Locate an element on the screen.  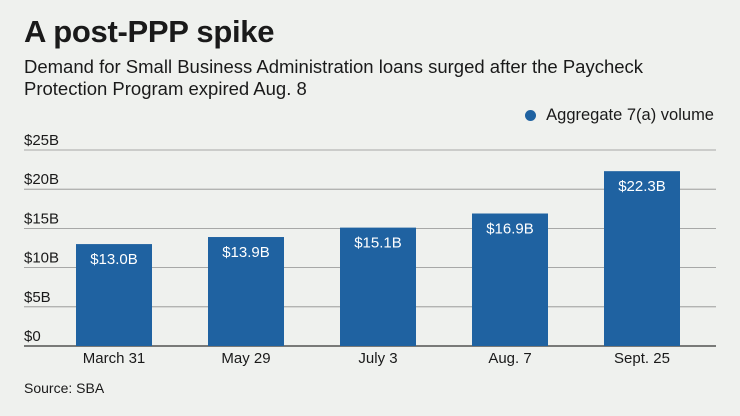
legend: Aggregate 7(a) volume is located at coordinates (619, 115).